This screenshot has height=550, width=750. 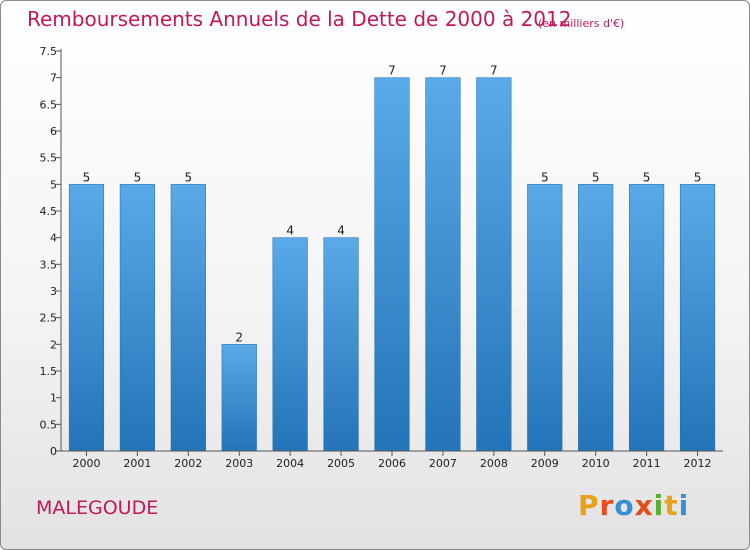 What do you see at coordinates (49, 264) in the screenshot?
I see `y-tick-label: 3.5` at bounding box center [49, 264].